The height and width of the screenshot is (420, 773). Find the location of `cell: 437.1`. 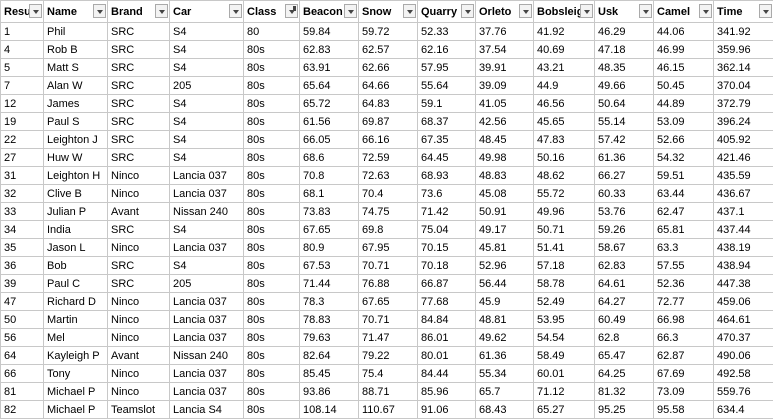

cell: 437.1 is located at coordinates (743, 211).